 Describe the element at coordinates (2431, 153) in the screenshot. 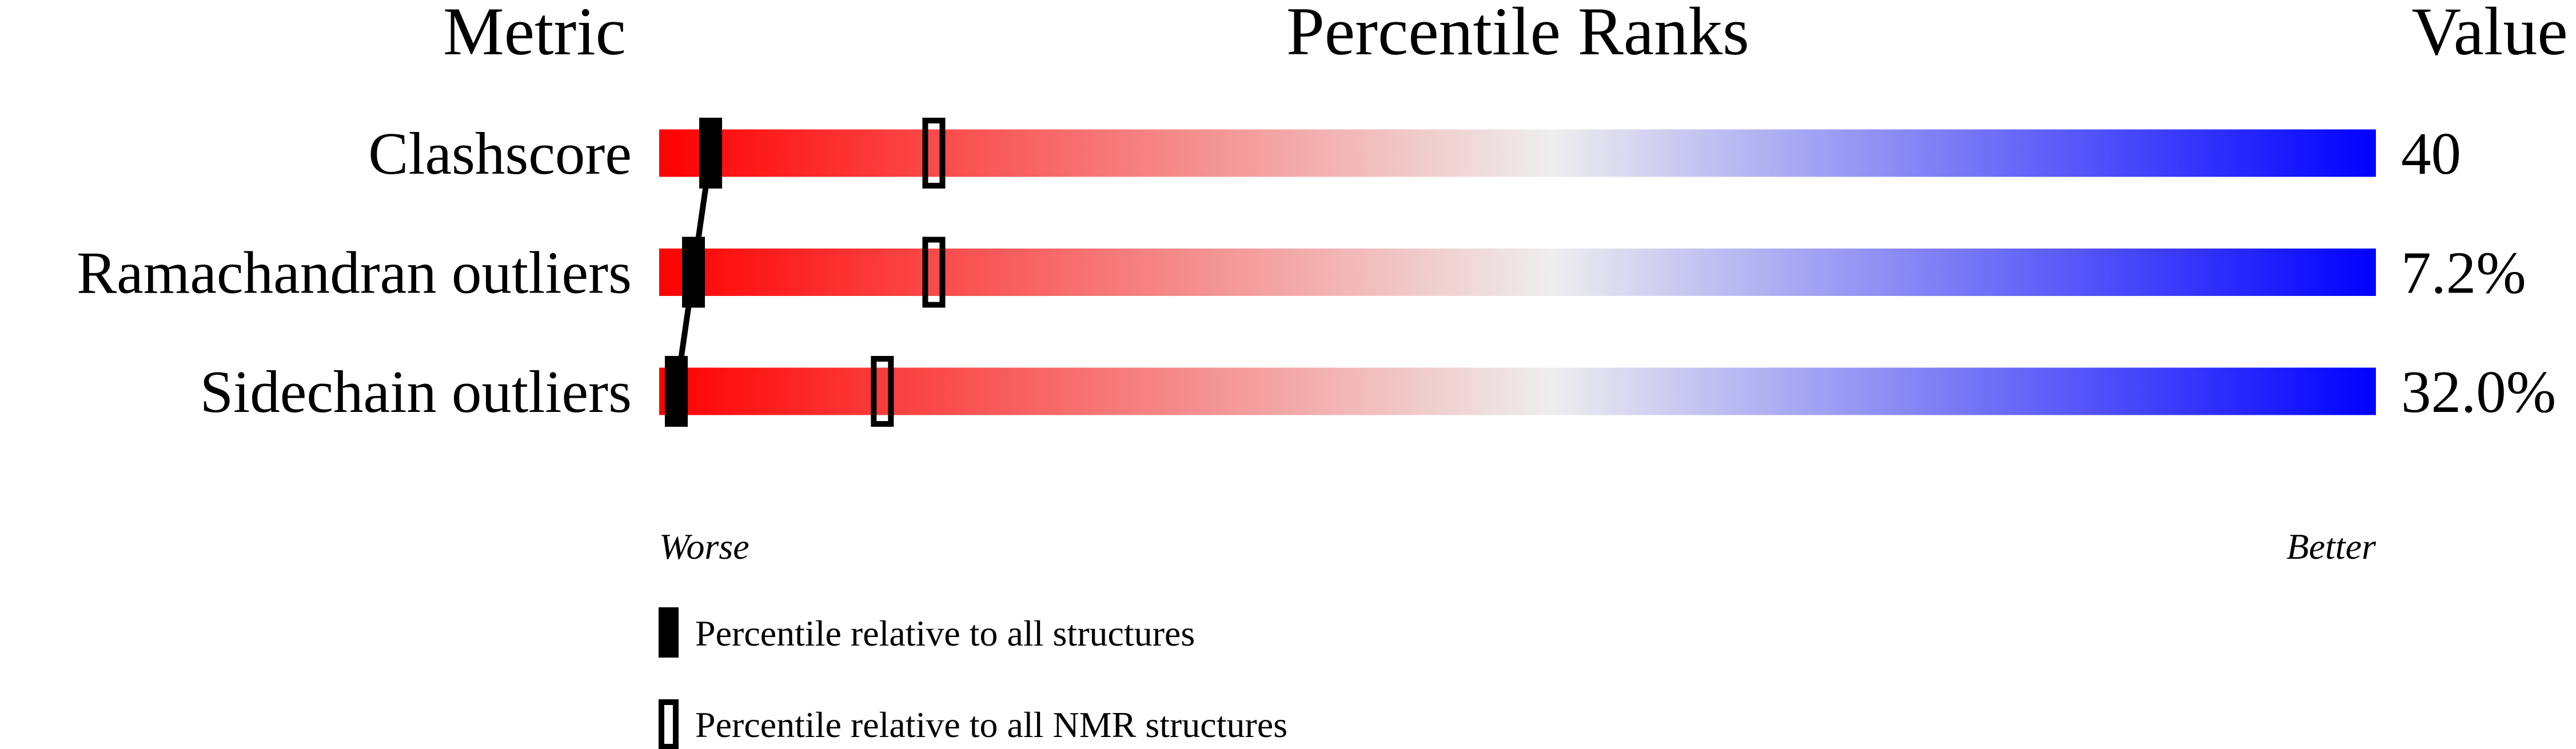

I see `metric-value: 40` at that location.